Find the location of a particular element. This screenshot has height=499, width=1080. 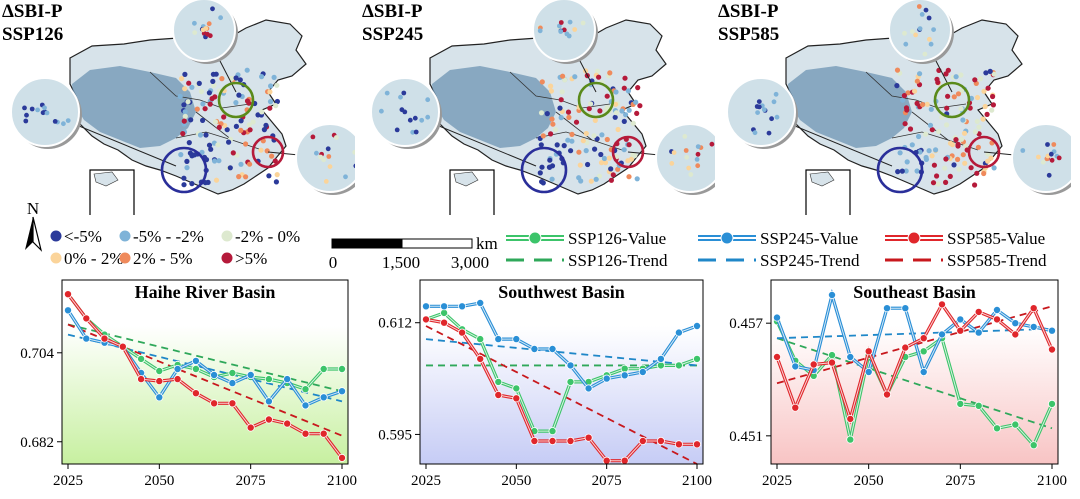

trend-line-ssp126 is located at coordinates (914, 383).